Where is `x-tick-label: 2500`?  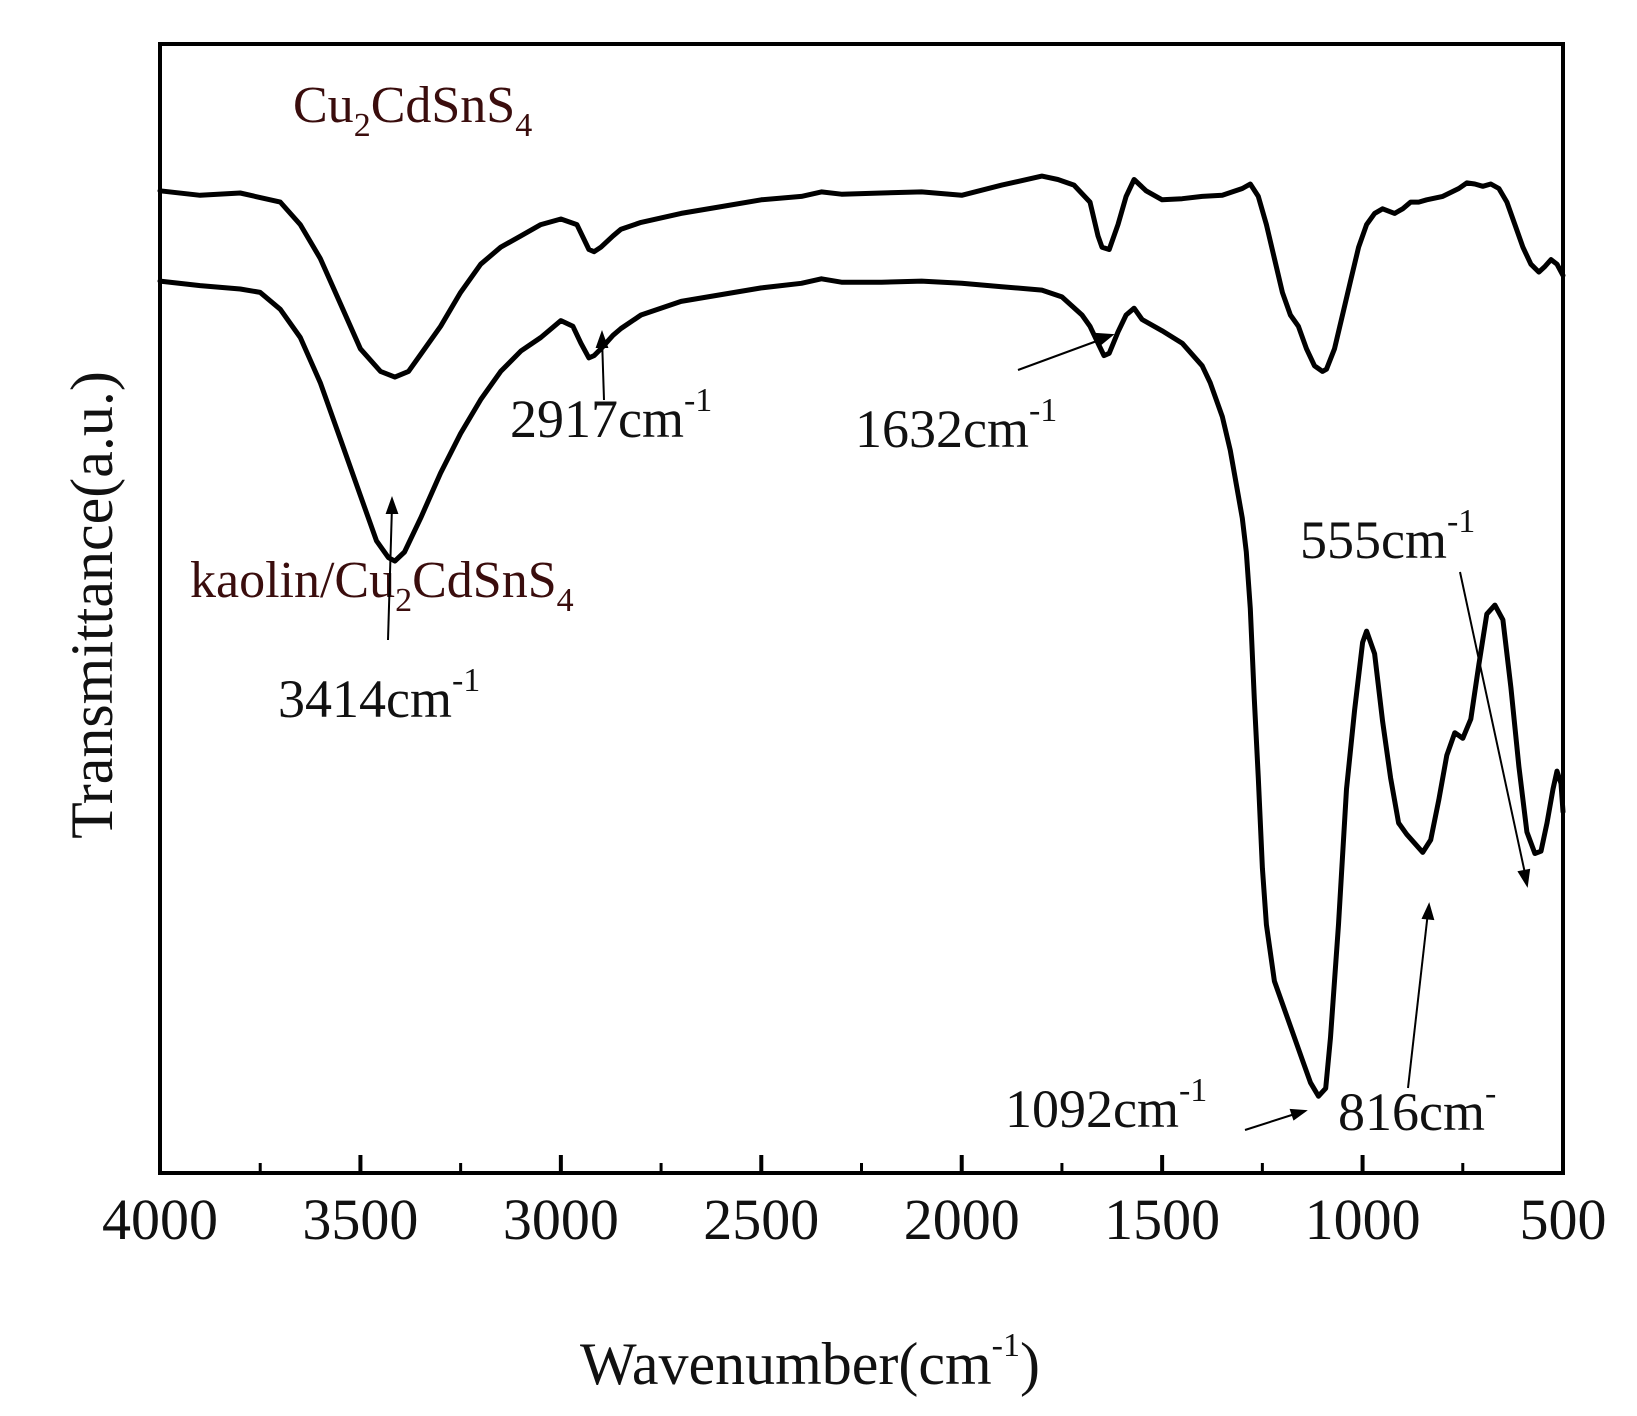 x-tick-label: 2500 is located at coordinates (761, 1219).